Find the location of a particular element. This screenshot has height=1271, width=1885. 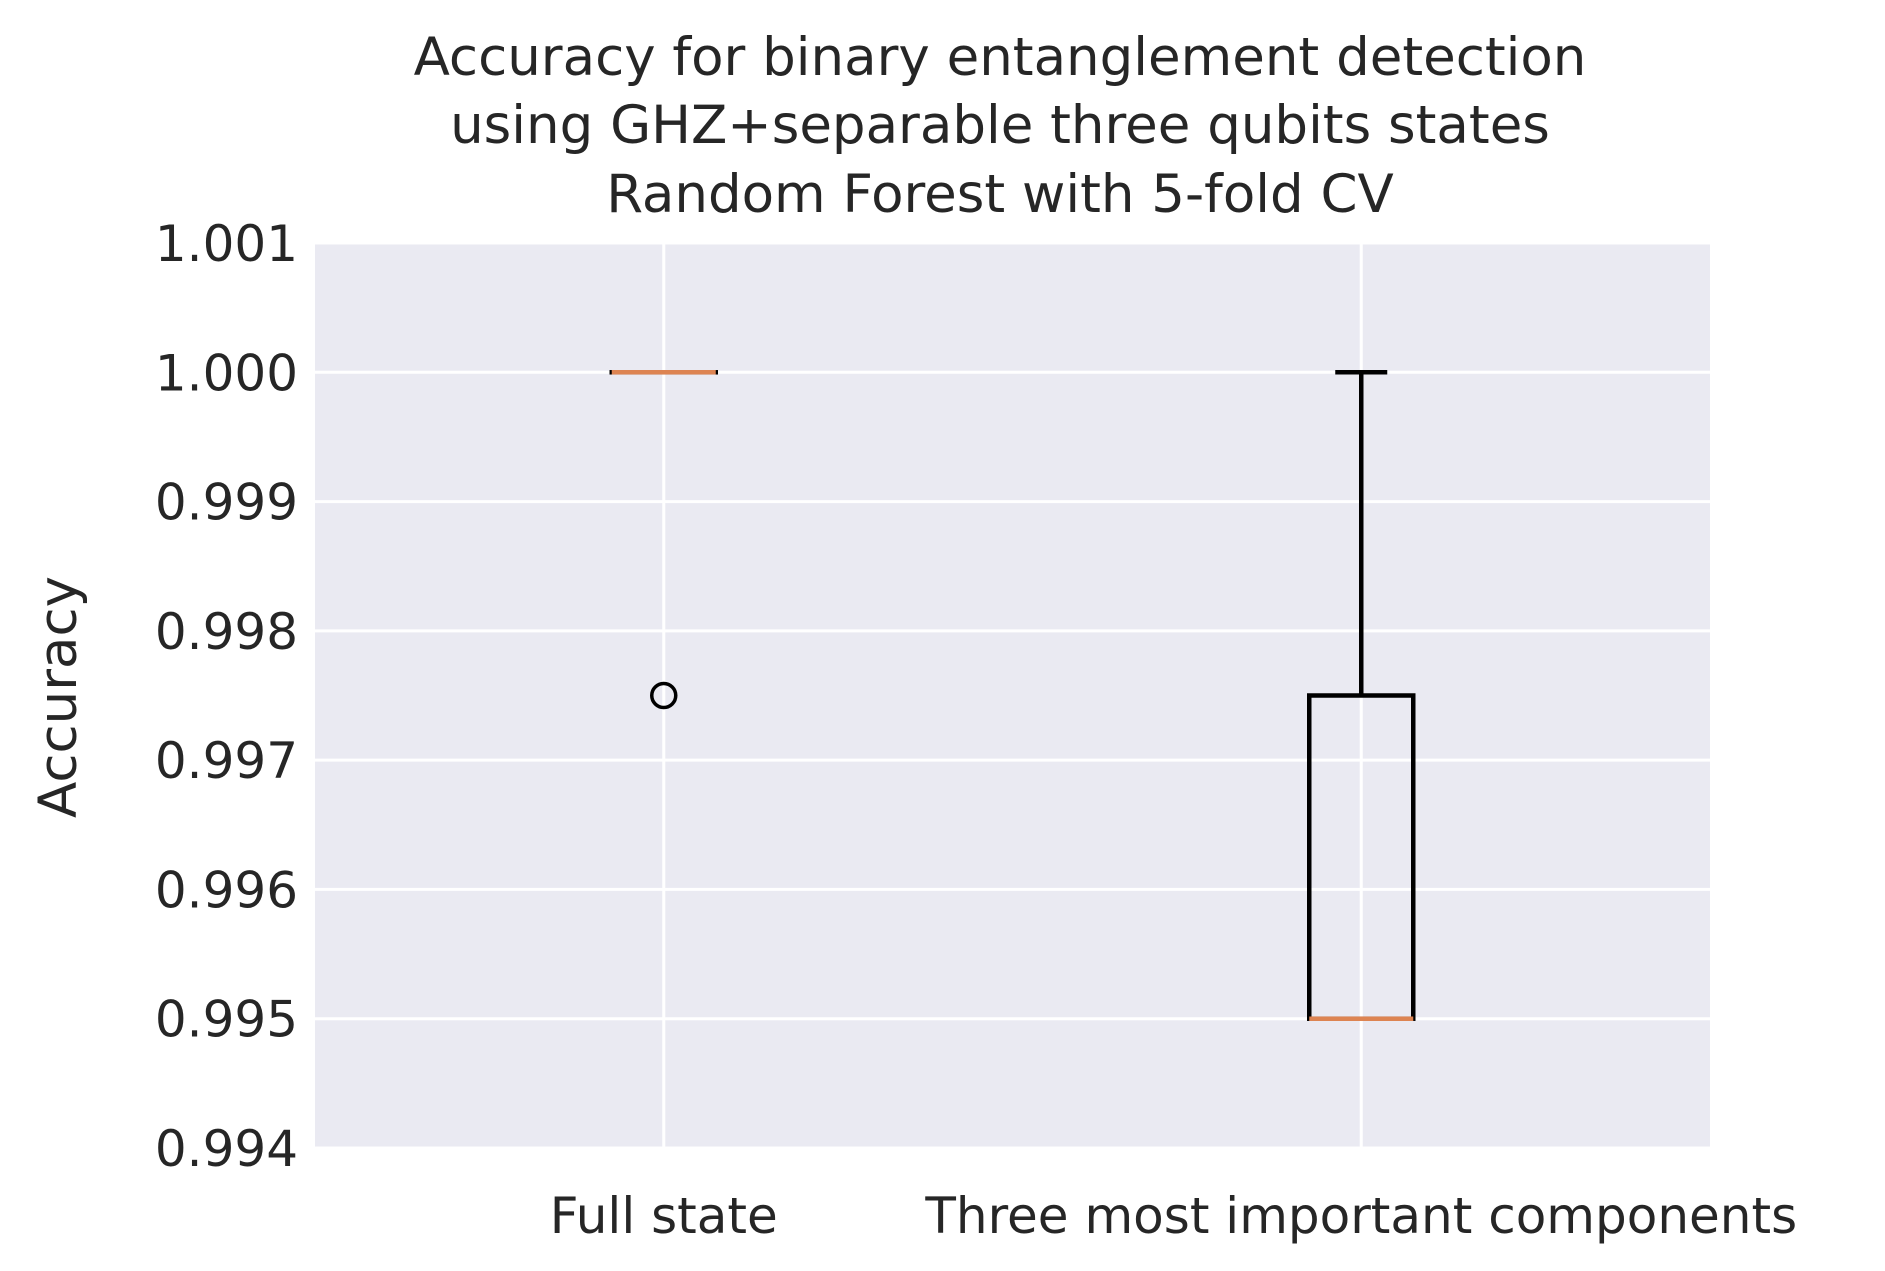

y-axis-label: Accuracy is located at coordinates (58, 697).